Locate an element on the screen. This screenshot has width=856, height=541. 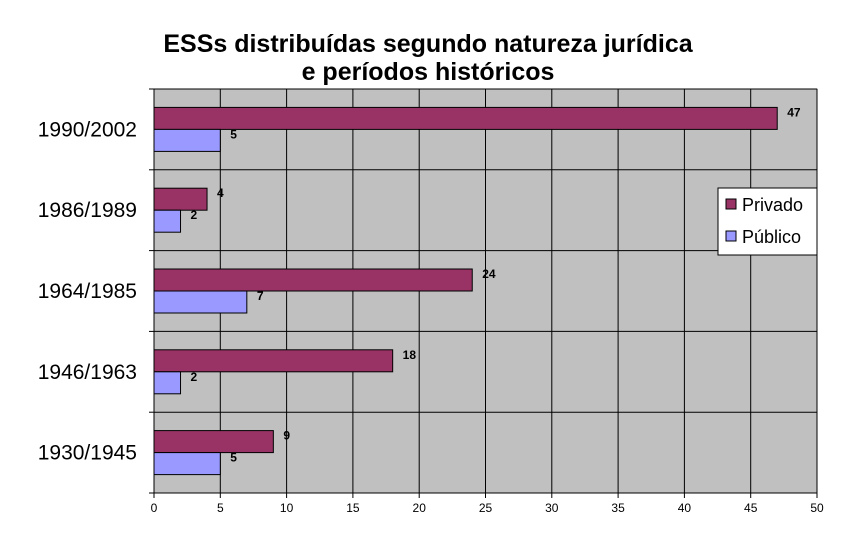
legend-swatch-público is located at coordinates (731, 236).